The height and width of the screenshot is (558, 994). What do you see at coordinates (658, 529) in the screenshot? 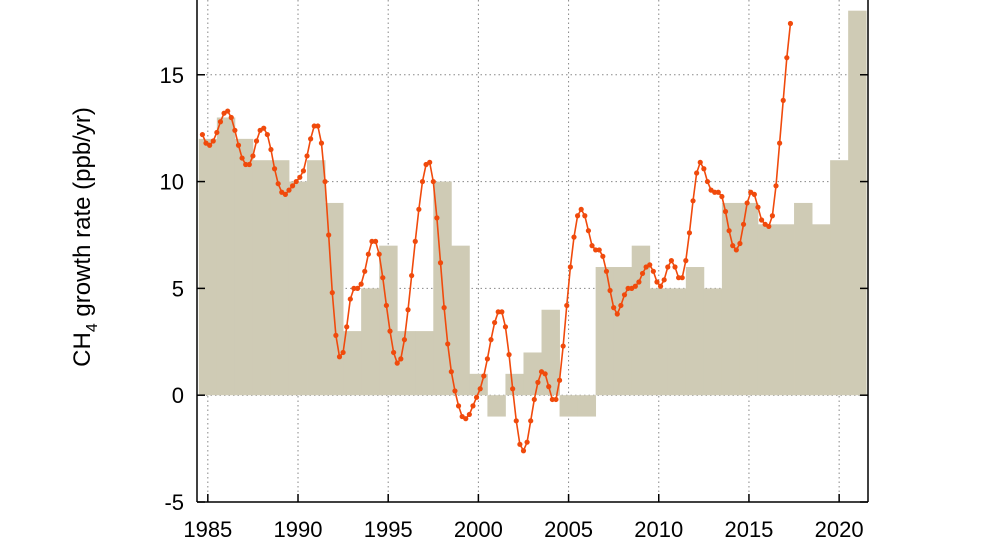
I see `x-tick-label: 2010` at bounding box center [658, 529].